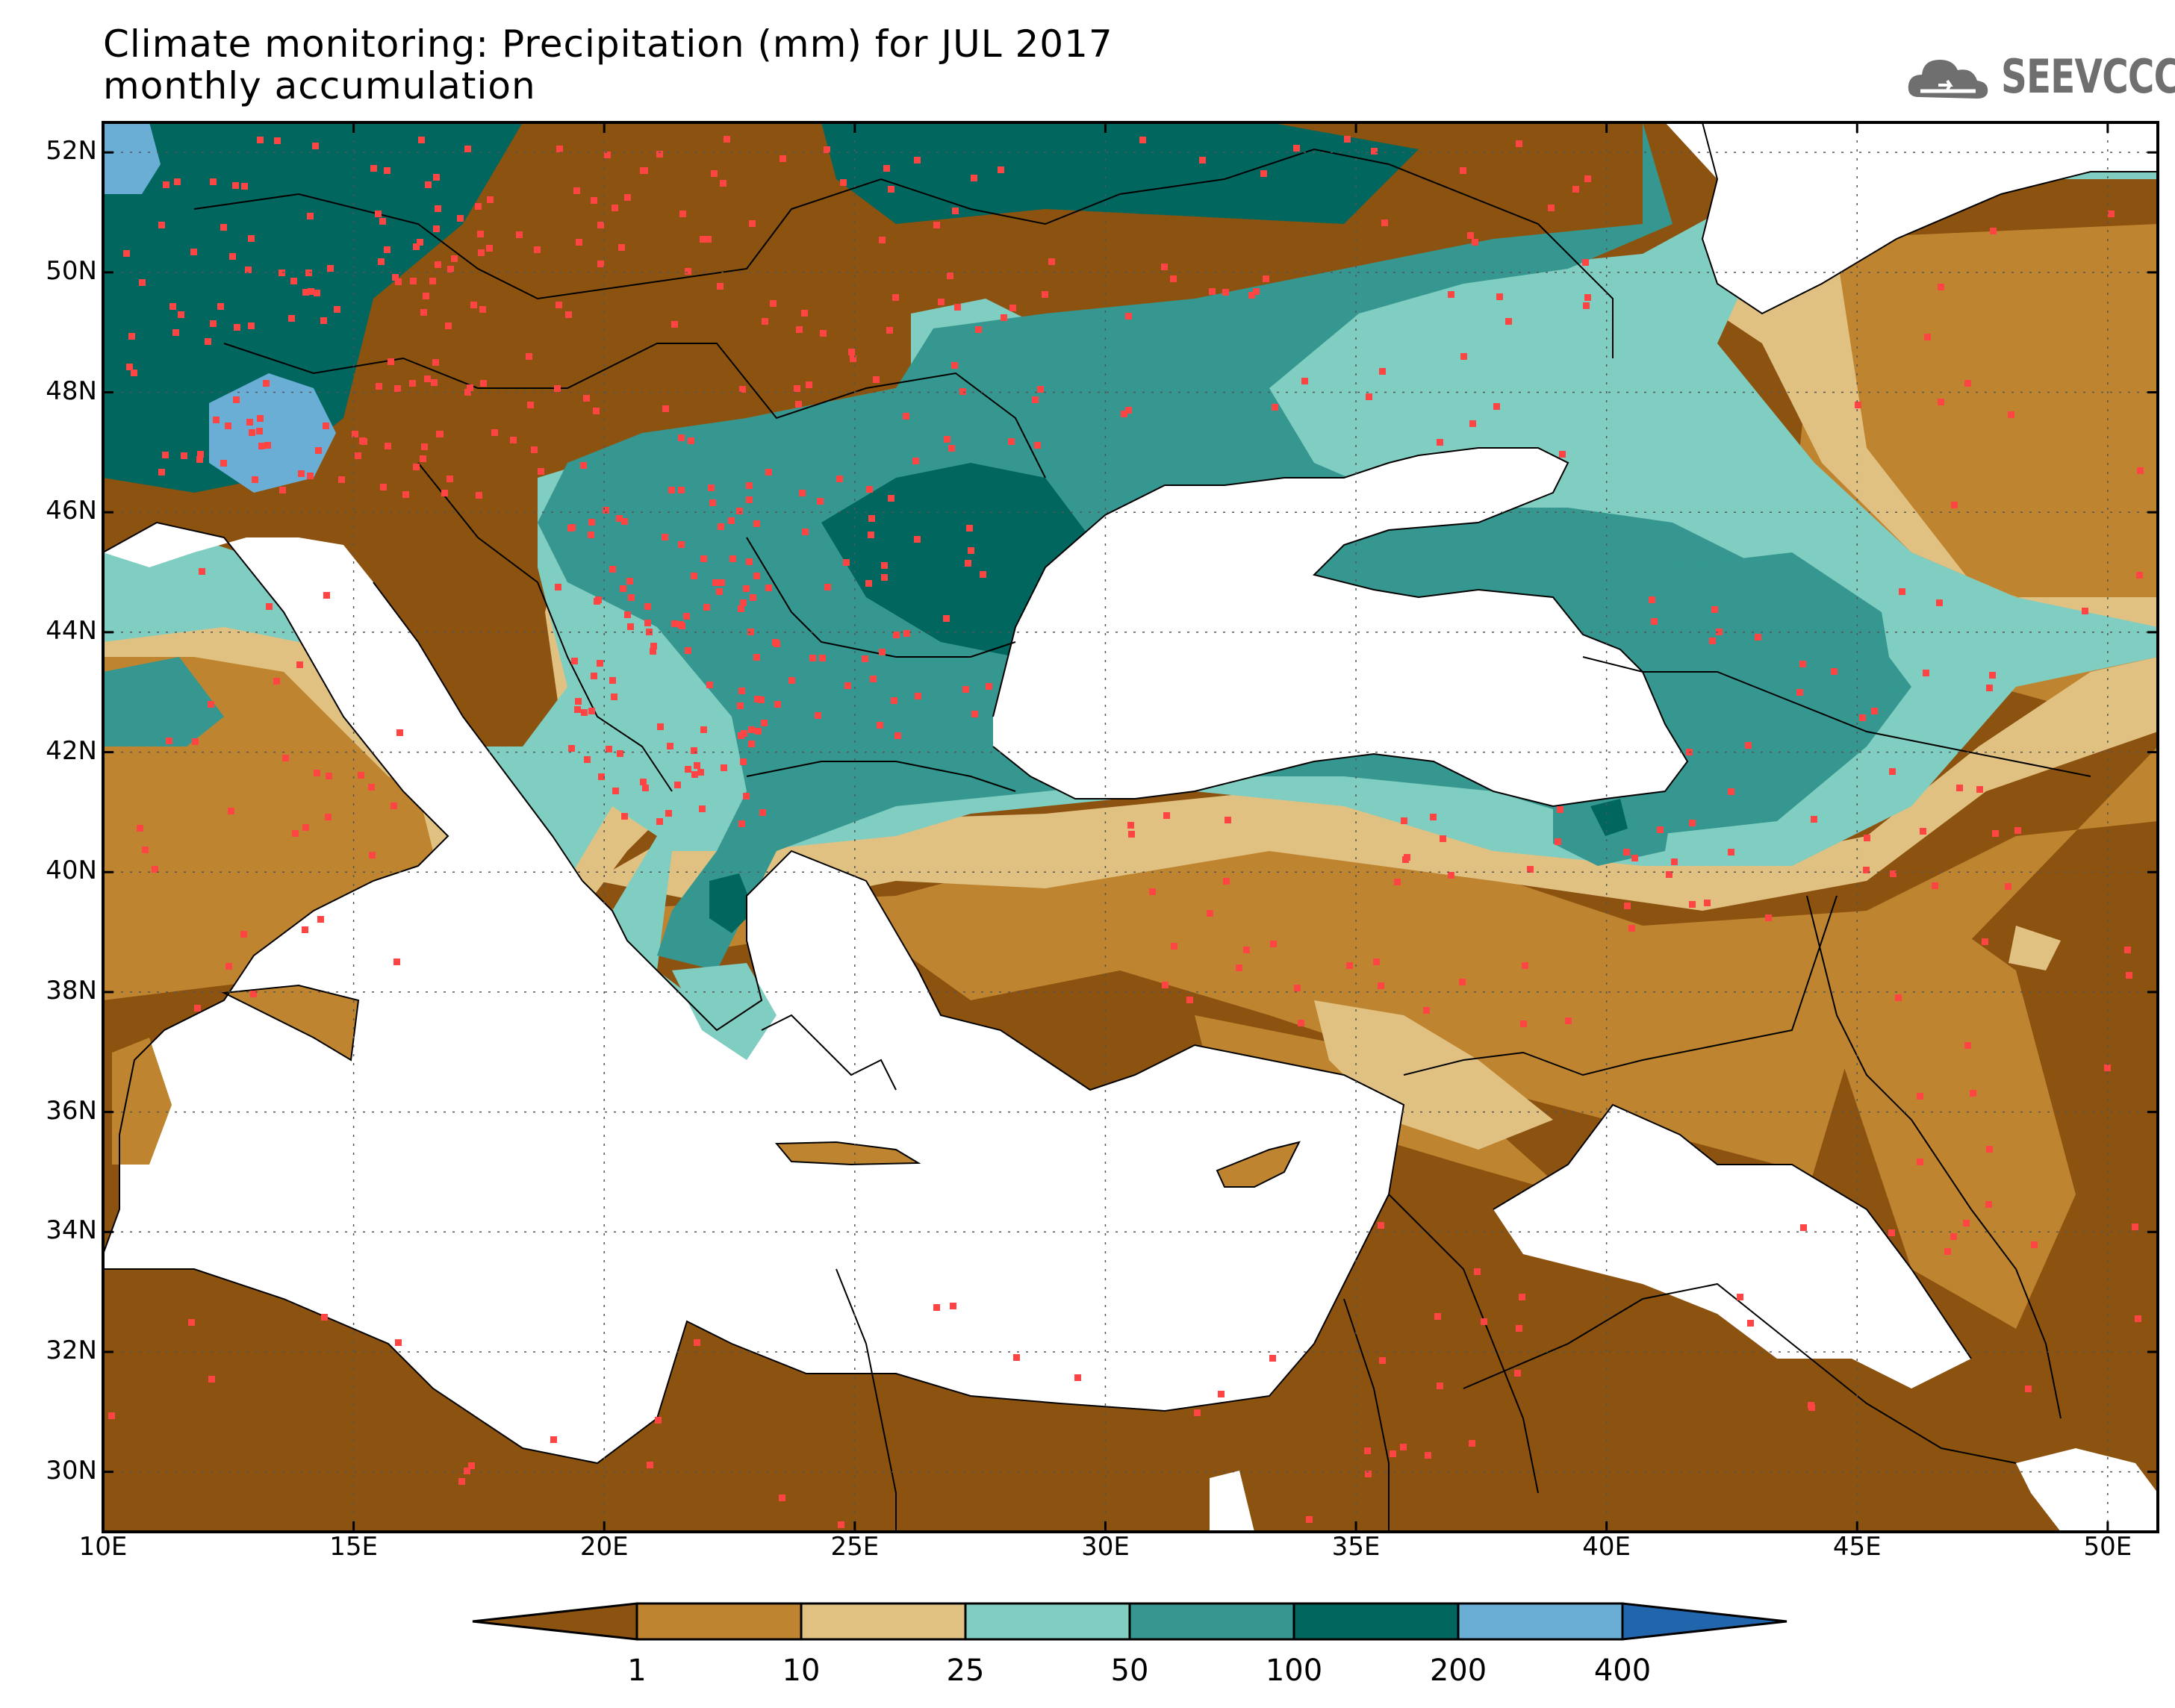 Image resolution: width=2175 pixels, height=1708 pixels. Describe the element at coordinates (1340, 627) in the screenshot. I see `black-sea` at that location.